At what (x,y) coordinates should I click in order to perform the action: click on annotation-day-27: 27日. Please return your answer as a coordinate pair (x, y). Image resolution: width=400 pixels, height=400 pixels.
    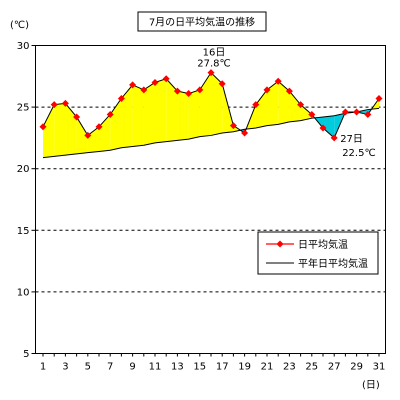
    Looking at the image, I should click on (351, 139).